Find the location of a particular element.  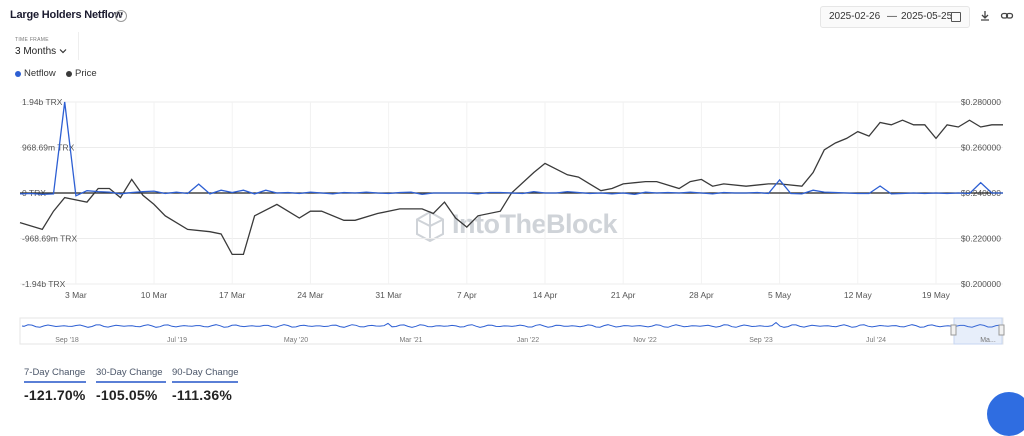

navigator-line is located at coordinates (511, 324).